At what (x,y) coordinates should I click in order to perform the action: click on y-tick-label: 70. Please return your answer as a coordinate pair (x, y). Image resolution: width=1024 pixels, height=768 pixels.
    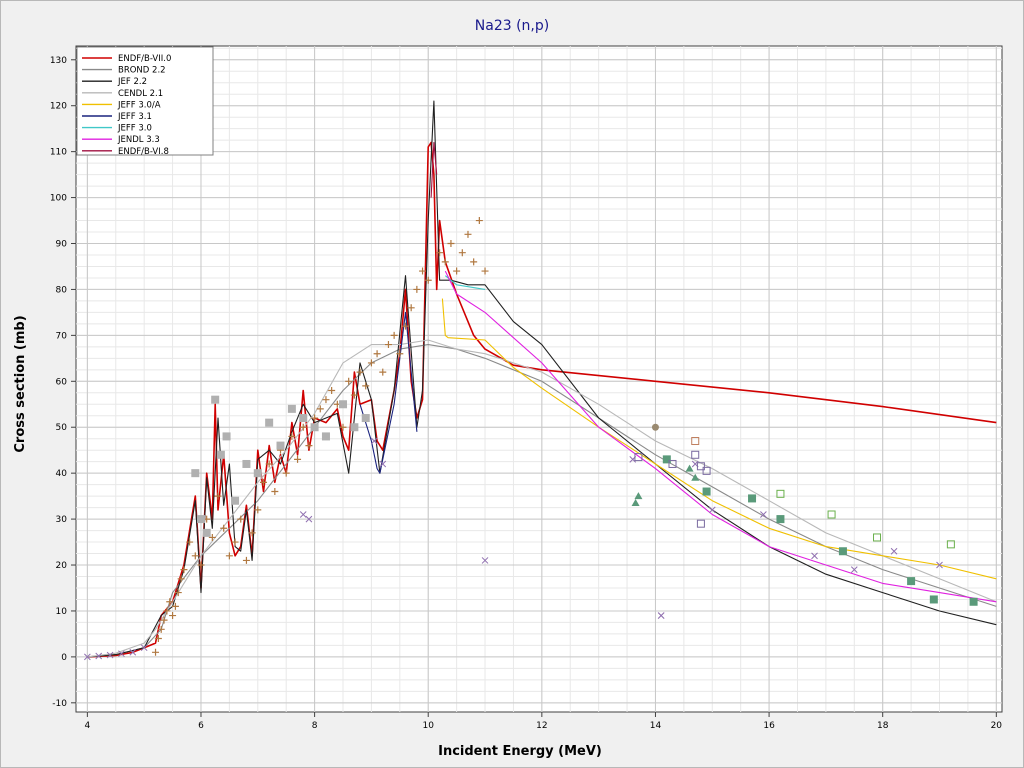
    Looking at the image, I should click on (62, 336).